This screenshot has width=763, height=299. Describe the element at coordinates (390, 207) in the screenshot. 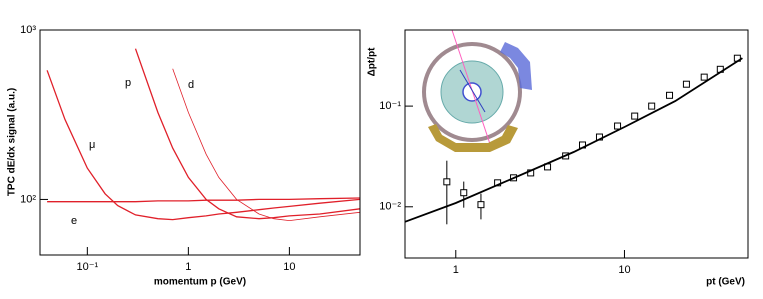

I see `y-tick-label: 10⁻²` at that location.